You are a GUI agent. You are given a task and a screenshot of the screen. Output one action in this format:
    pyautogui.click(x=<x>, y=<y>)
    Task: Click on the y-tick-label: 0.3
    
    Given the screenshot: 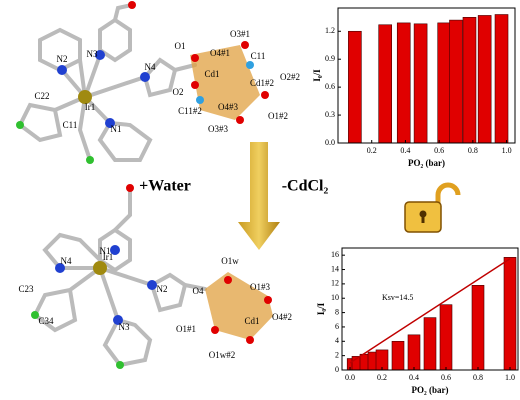 What is the action you would take?
    pyautogui.click(x=330, y=114)
    